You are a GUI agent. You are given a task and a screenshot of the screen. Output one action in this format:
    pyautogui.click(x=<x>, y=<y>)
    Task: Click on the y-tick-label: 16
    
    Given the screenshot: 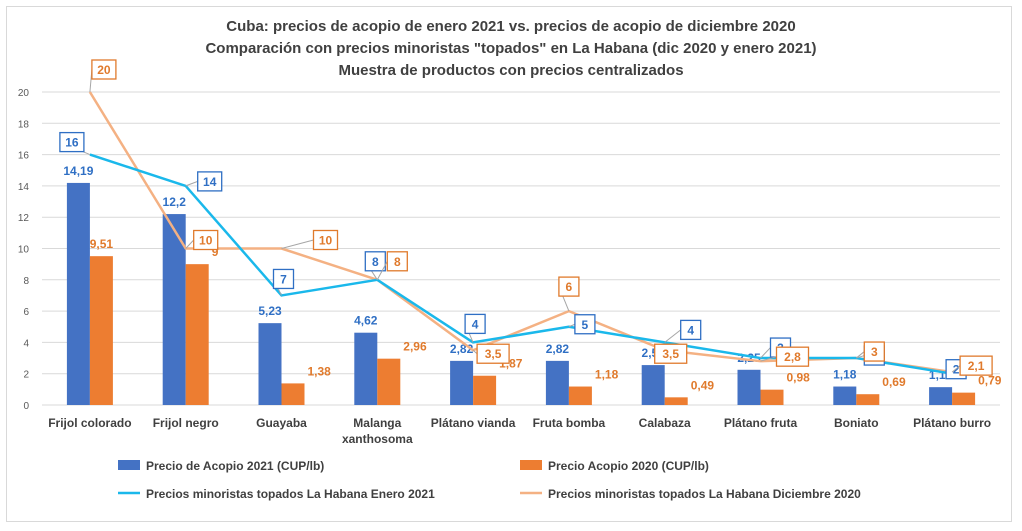 What is the action you would take?
    pyautogui.click(x=24, y=156)
    